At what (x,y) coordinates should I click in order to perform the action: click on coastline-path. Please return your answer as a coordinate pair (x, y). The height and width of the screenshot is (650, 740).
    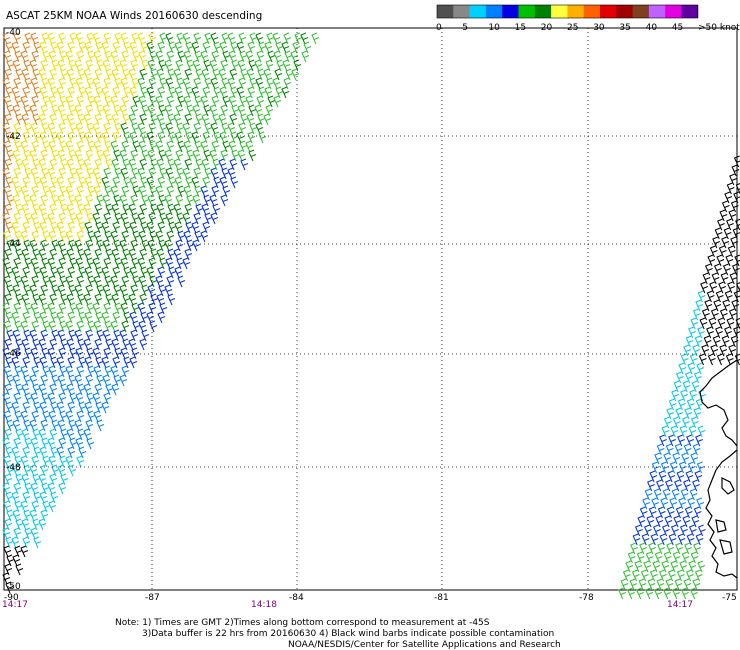
    Looking at the image, I should click on (718, 469).